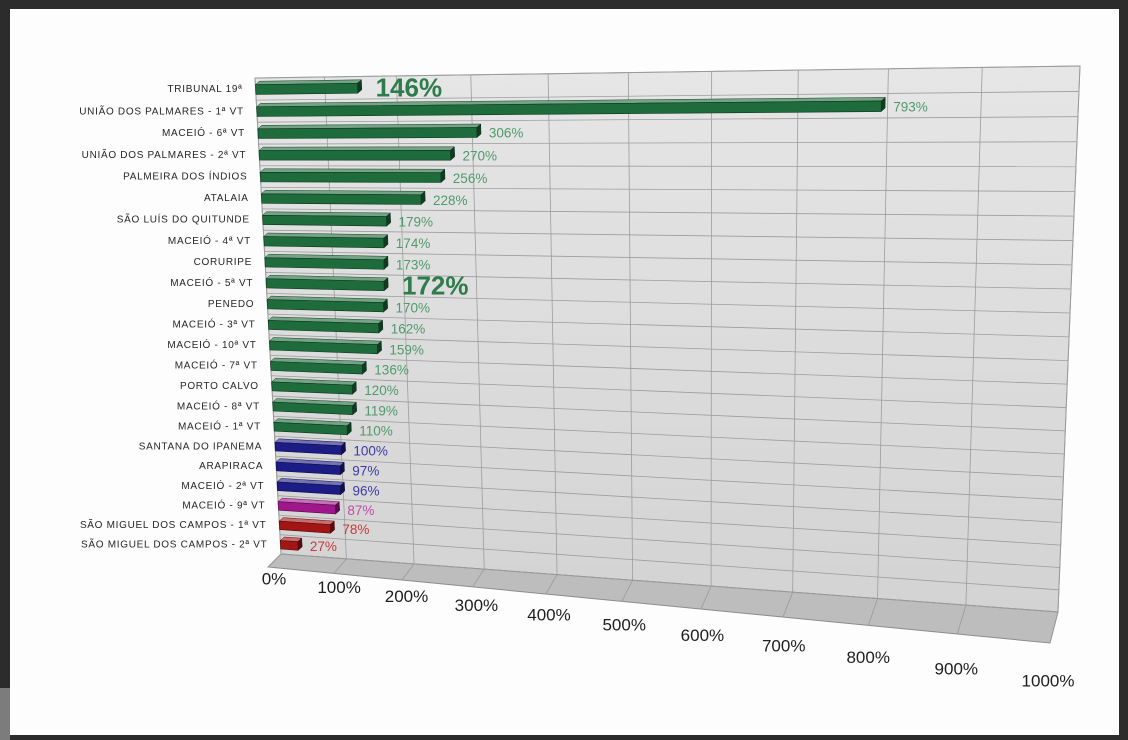 The image size is (1128, 740). Describe the element at coordinates (209, 240) in the screenshot. I see `category-label: MACEIÓ - 4ª VT` at that location.